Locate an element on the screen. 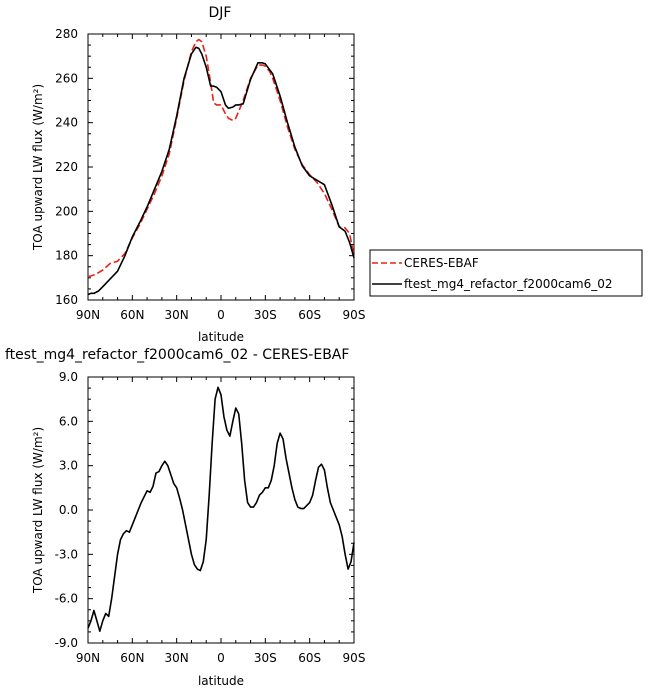 The height and width of the screenshot is (690, 648). y-tick-label: 240 is located at coordinates (66, 123).